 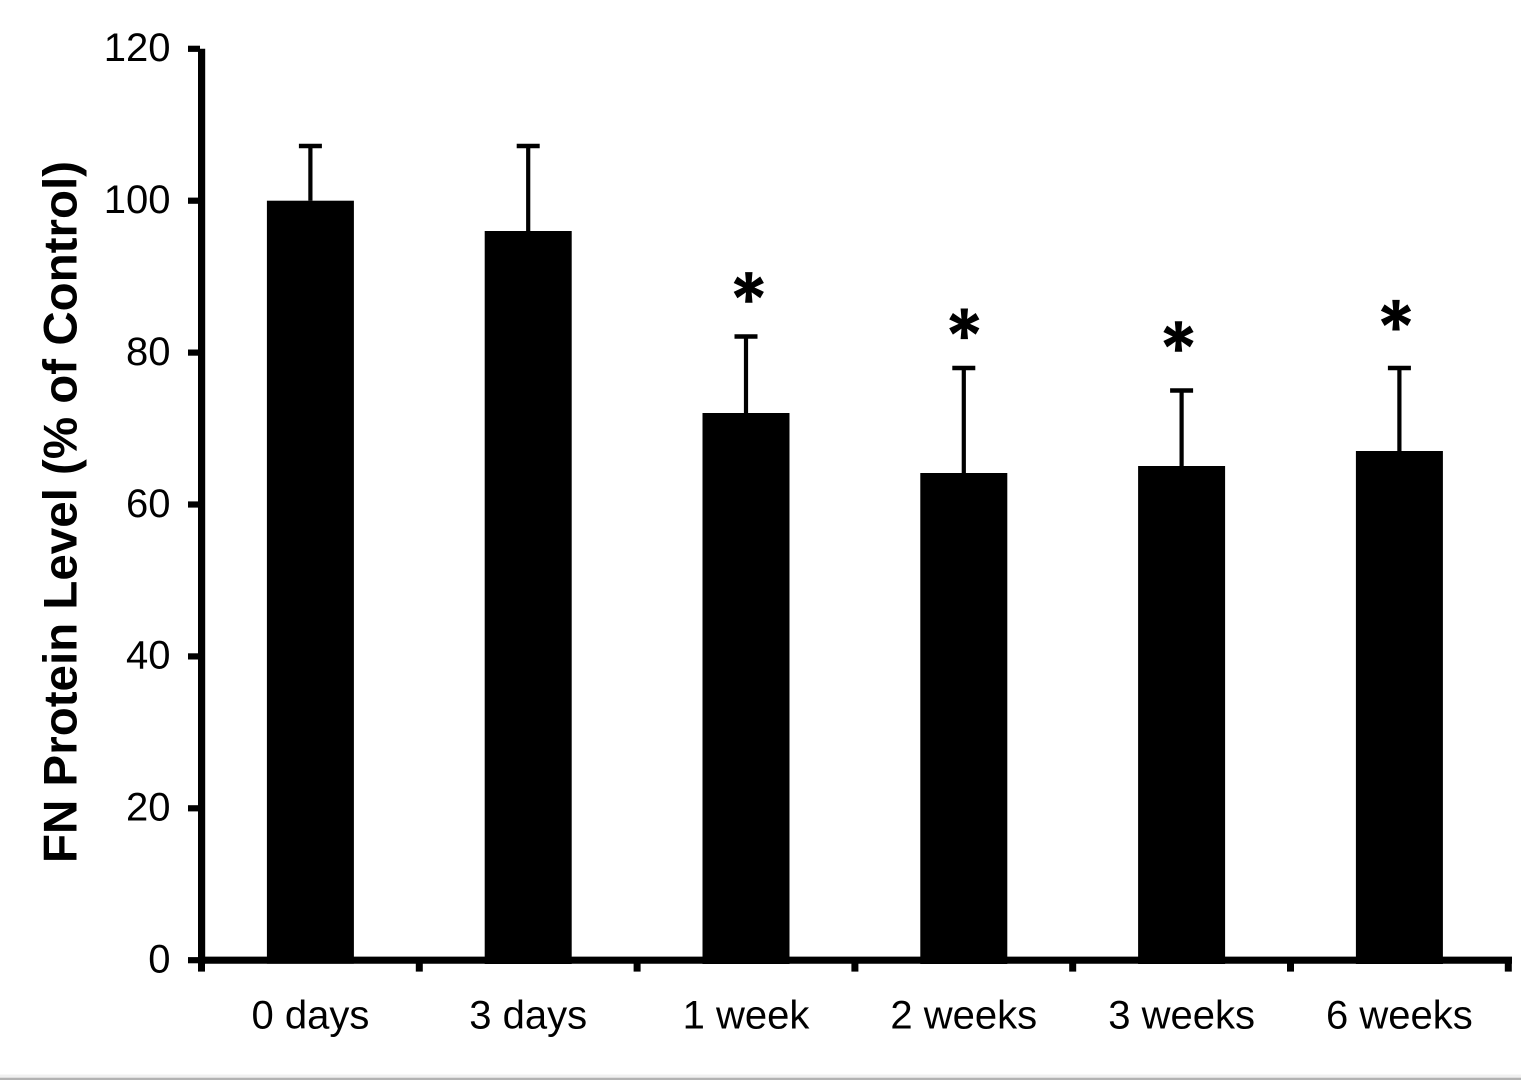 I want to click on svg-text: 0, so click(x=159, y=960).